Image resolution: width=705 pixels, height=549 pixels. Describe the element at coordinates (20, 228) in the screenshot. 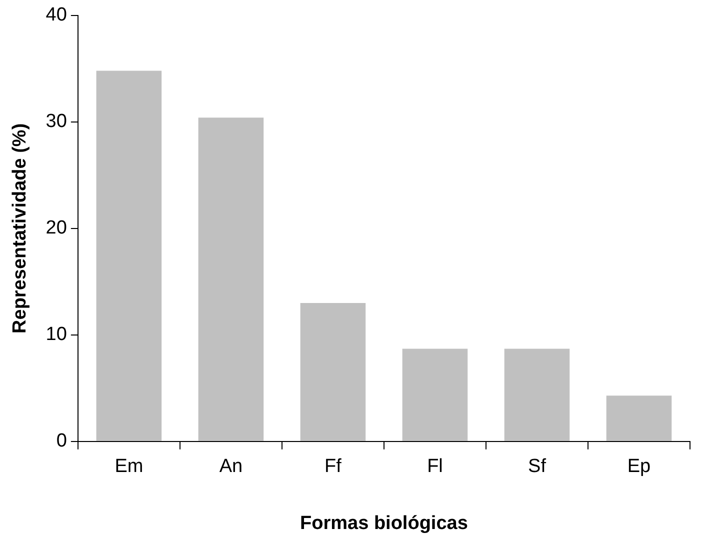

I see `y-axis-title: Representatividade (%)` at that location.